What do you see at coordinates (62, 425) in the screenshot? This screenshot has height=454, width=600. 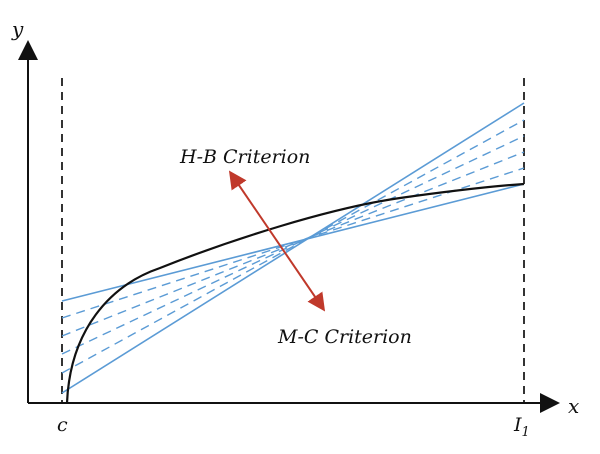 I see `c-tick-label: c` at bounding box center [62, 425].